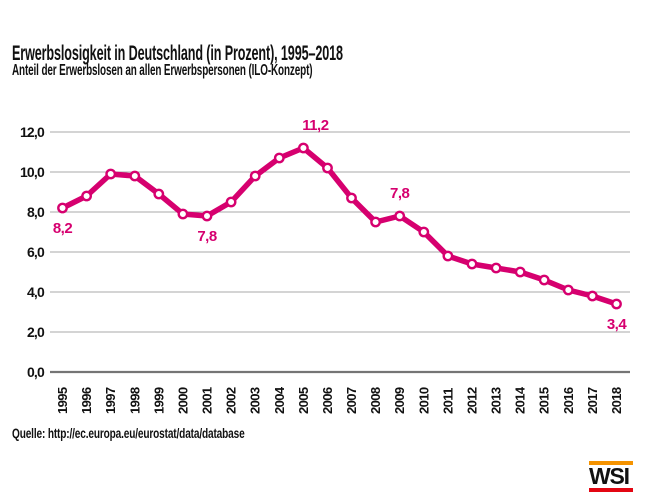  I want to click on value-label-2018: 3,4, so click(617, 324).